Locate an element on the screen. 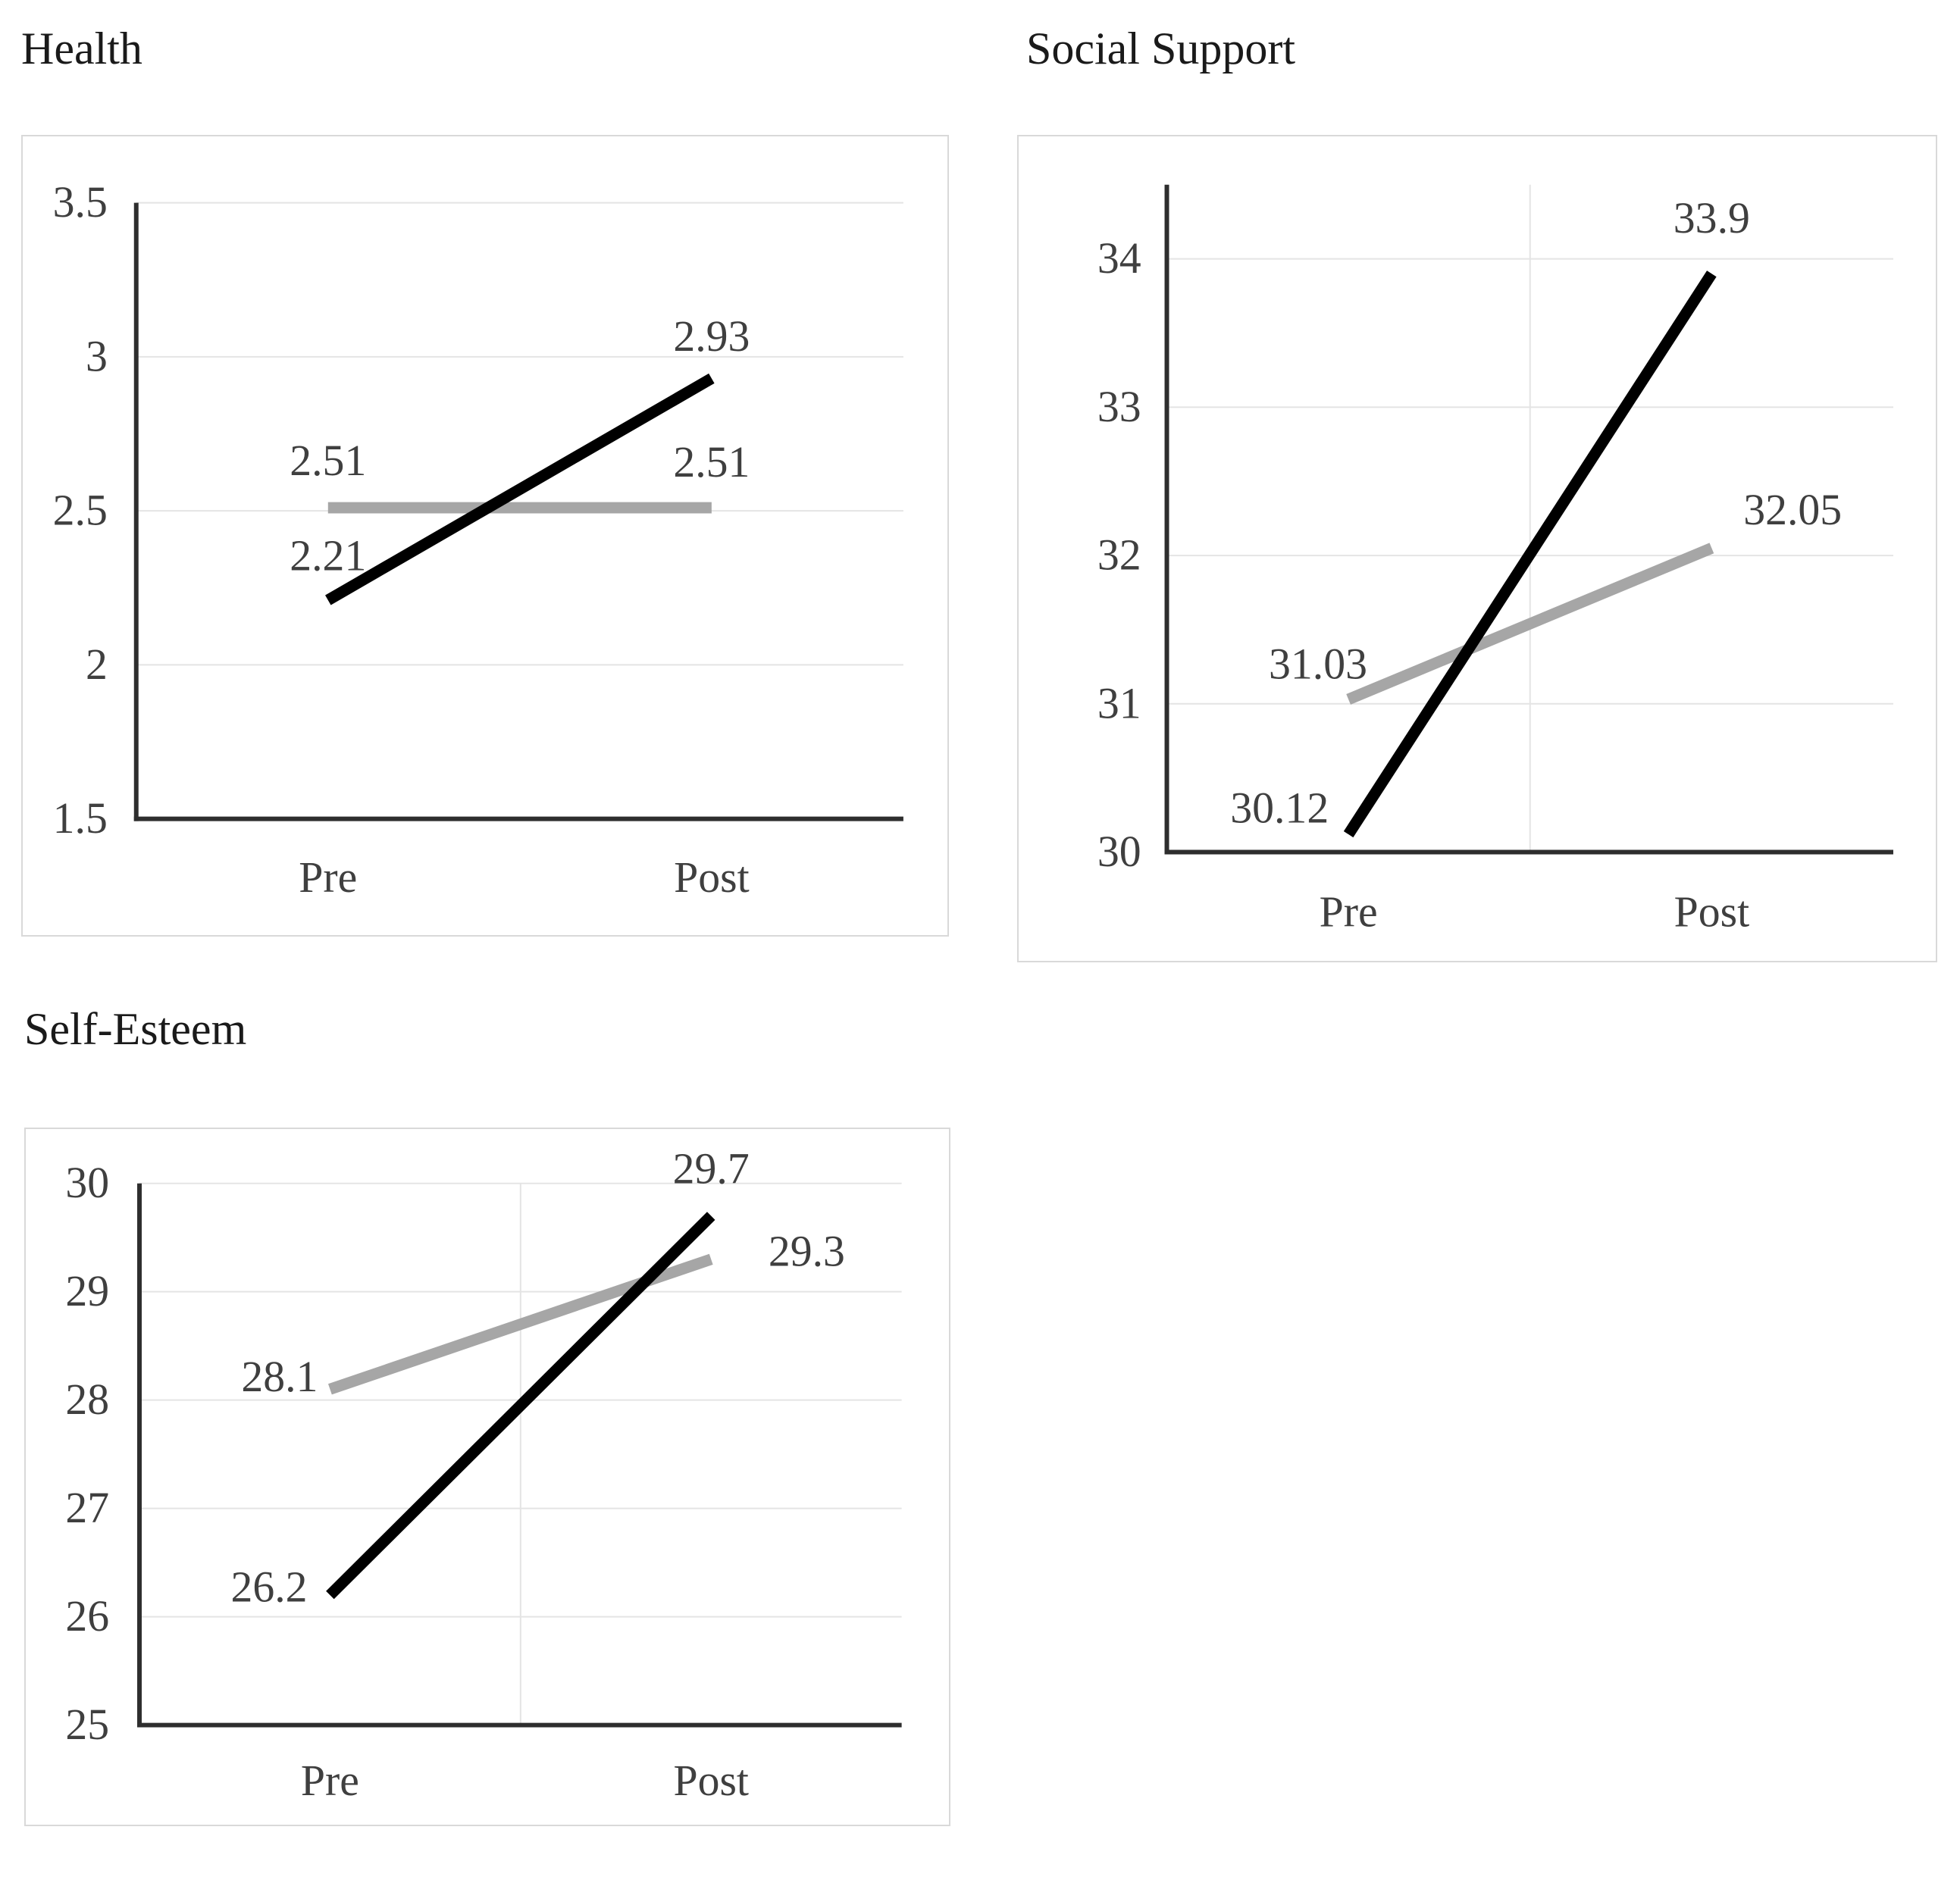  self-esteem-chart-svg: 30 29 28 27 26 25 Pre Post 26.2 29.7 28.1 29.3 is located at coordinates (483, 1475).